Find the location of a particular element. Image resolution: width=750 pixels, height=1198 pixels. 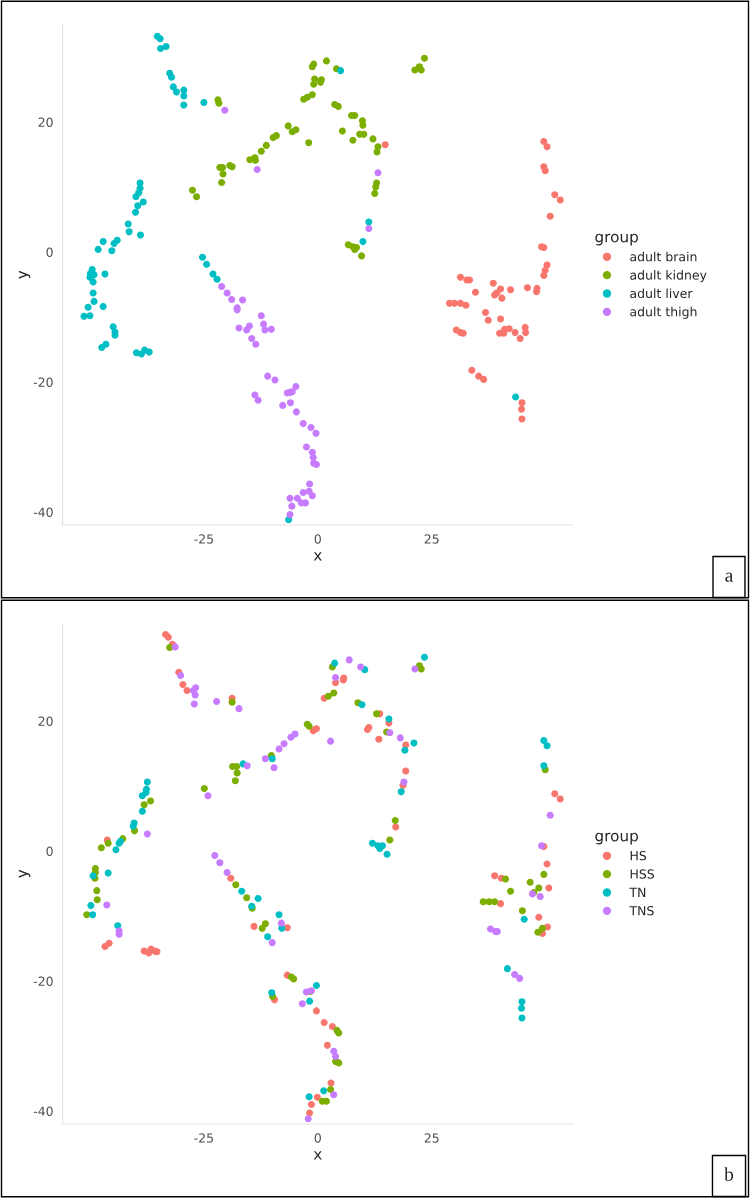

text: b is located at coordinates (729, 1174).